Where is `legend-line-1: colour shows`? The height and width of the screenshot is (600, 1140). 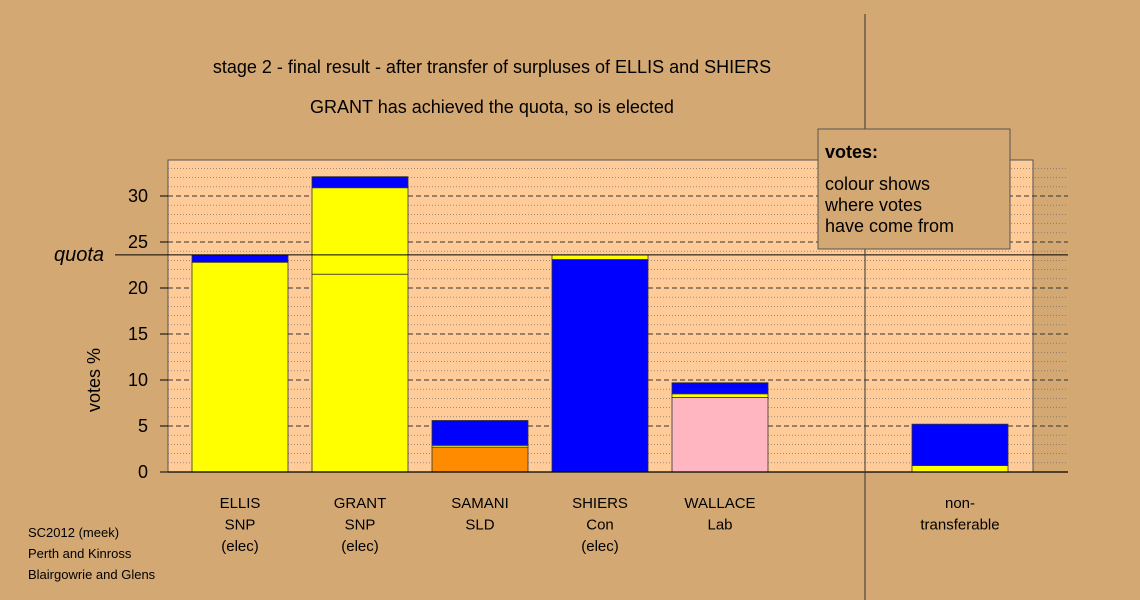
legend-line-1: colour shows is located at coordinates (877, 184).